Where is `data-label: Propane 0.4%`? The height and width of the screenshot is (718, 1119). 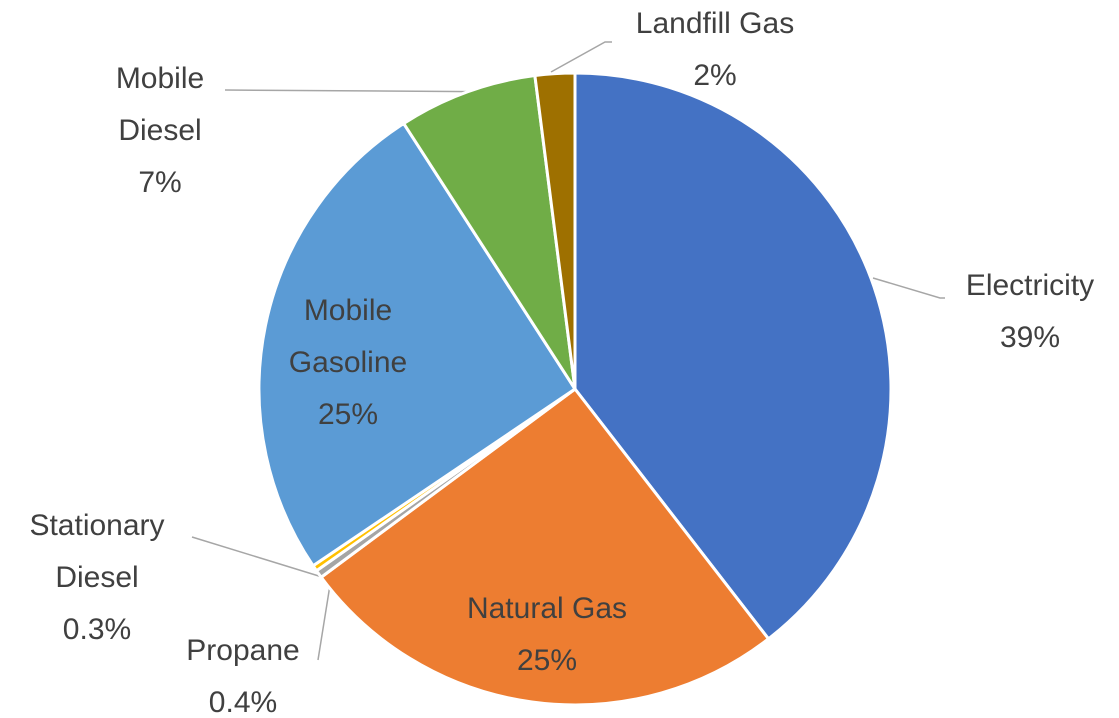
data-label: Propane 0.4% is located at coordinates (242, 676).